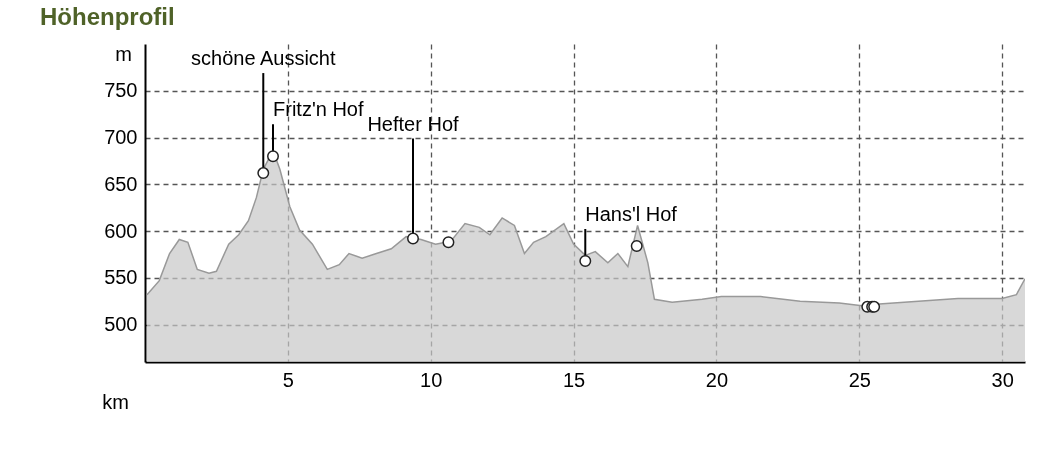 This screenshot has width=1045, height=471. Describe the element at coordinates (123, 53) in the screenshot. I see `y-axis-title: m` at that location.